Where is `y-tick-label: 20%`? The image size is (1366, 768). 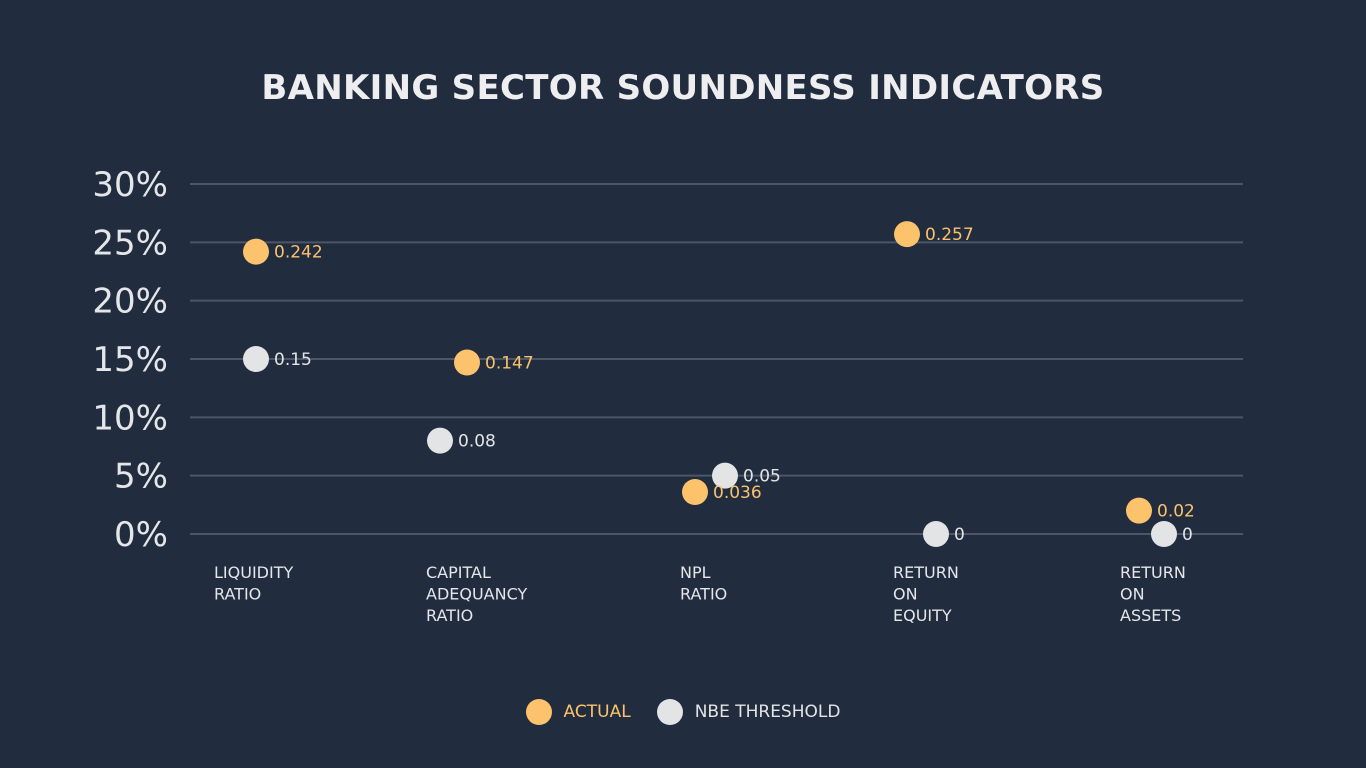 y-tick-label: 20% is located at coordinates (130, 302).